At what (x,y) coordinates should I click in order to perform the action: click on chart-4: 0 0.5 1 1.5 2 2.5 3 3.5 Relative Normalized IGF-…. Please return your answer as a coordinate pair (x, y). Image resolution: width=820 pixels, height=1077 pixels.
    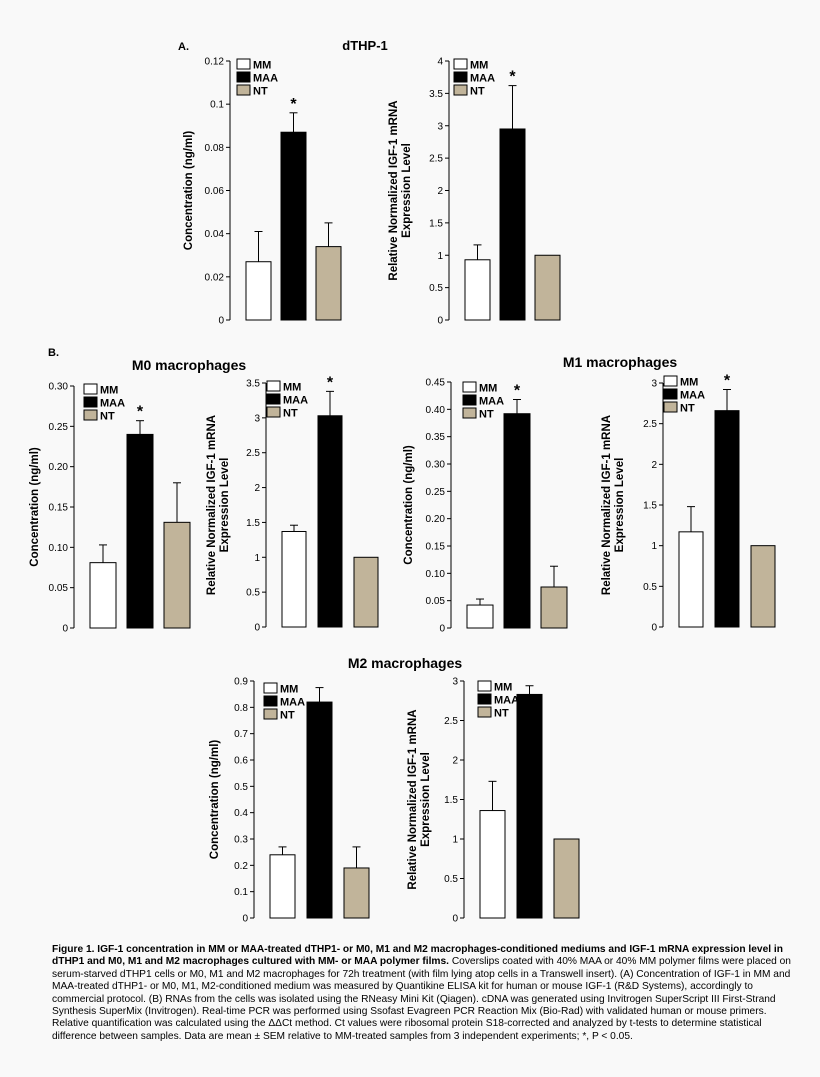
    Looking at the image, I should click on (292, 504).